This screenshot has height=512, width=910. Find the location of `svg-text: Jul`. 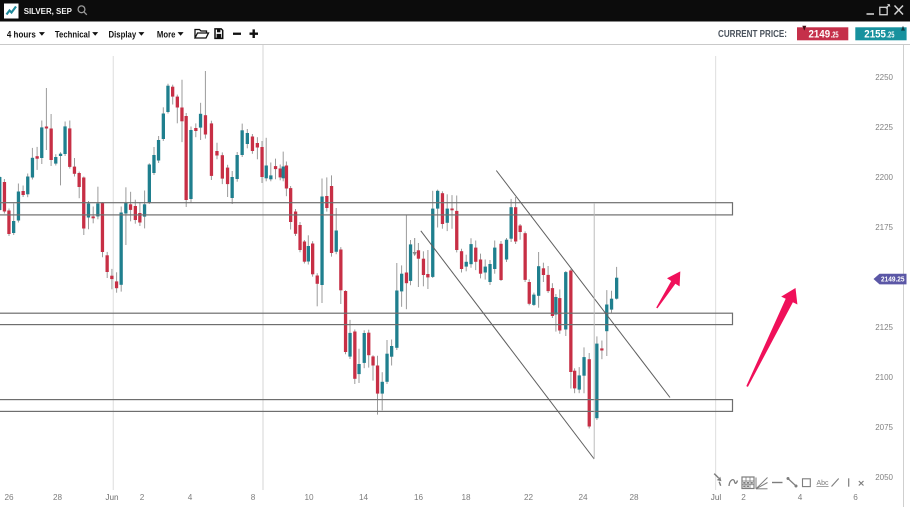

svg-text: Jul is located at coordinates (716, 497).